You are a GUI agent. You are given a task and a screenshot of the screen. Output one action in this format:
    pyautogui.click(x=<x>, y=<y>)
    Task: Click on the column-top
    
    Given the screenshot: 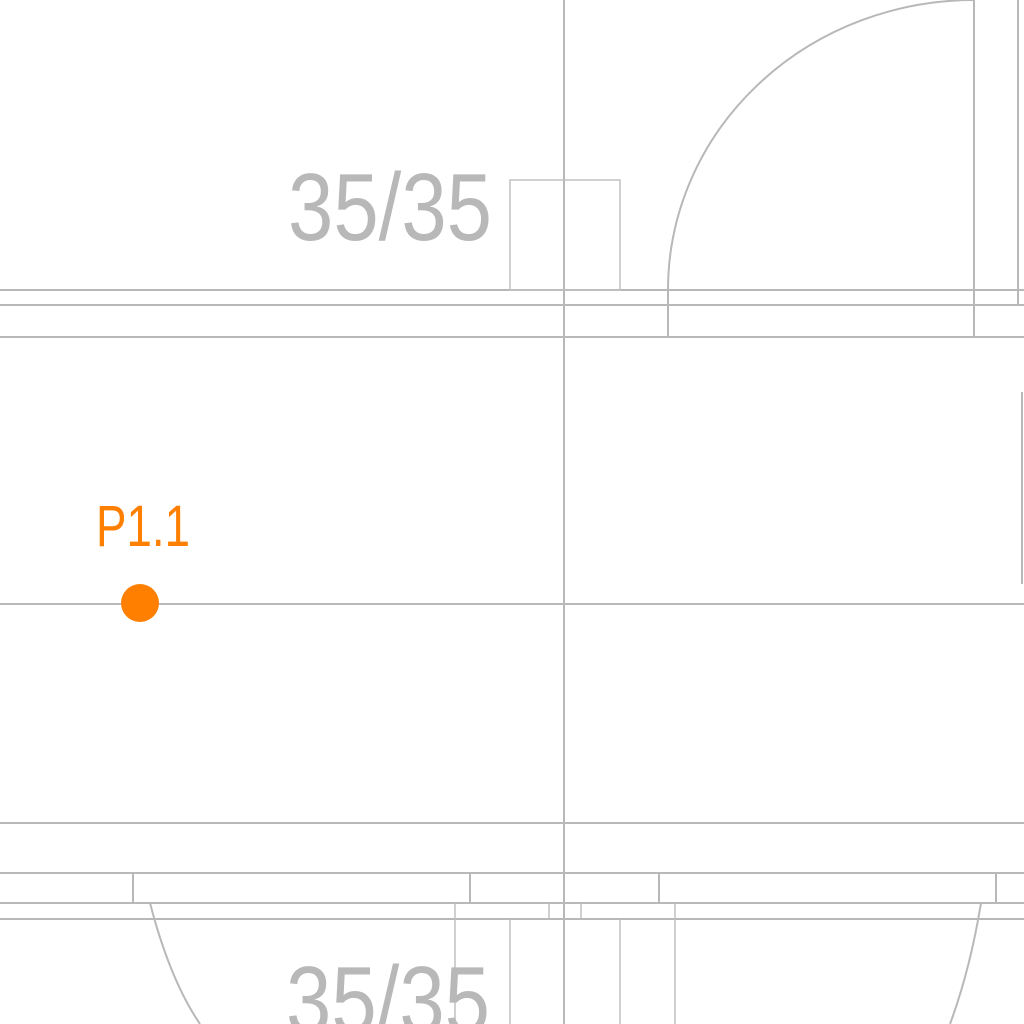 What is the action you would take?
    pyautogui.click(x=565, y=235)
    